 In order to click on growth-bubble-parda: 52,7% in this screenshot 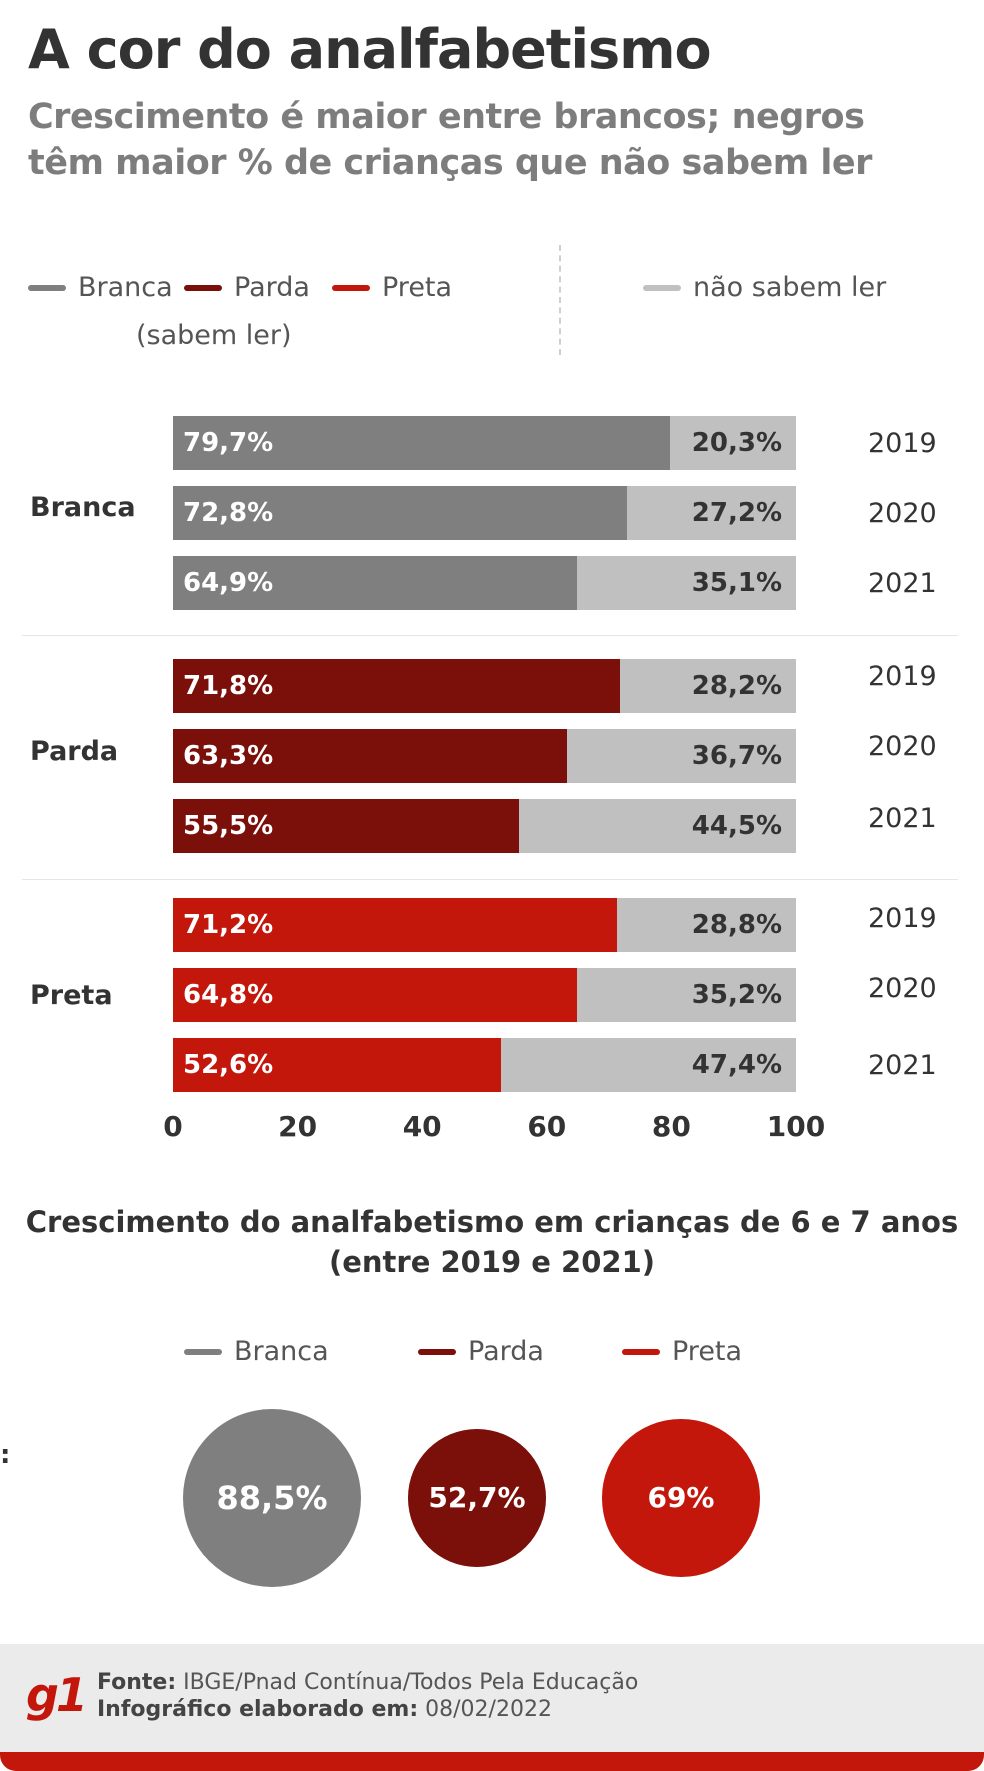, I will do `click(477, 1498)`.